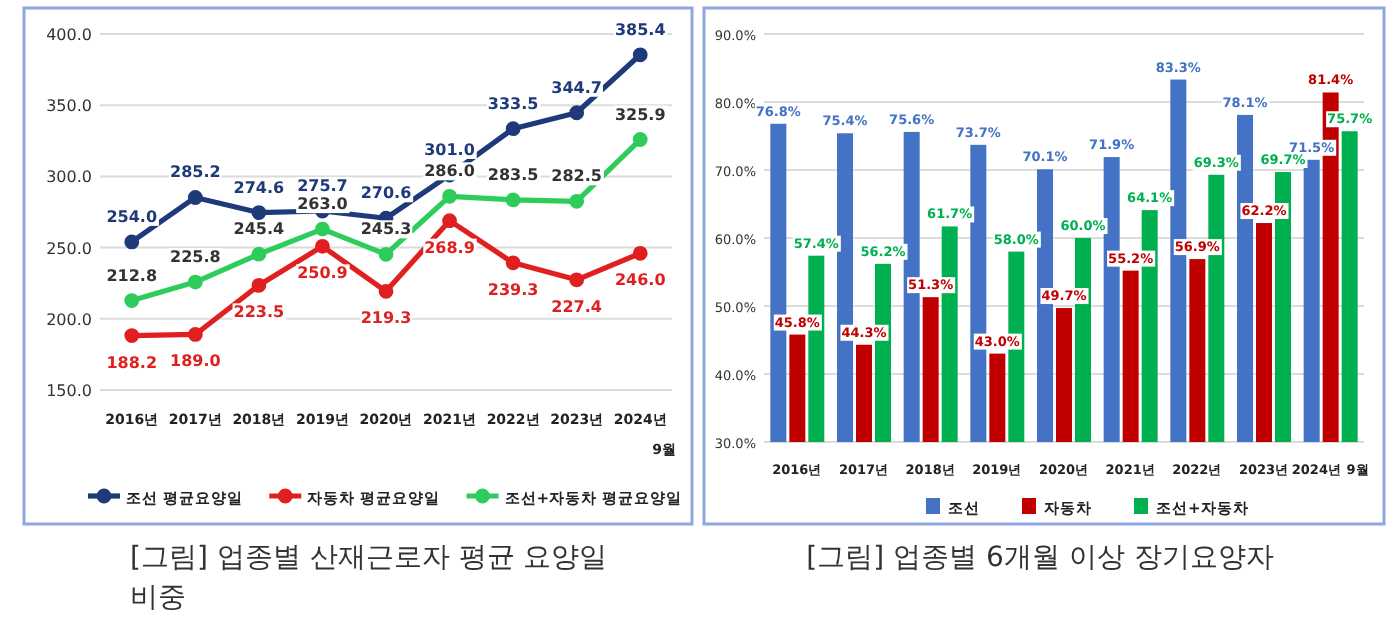  Describe the element at coordinates (69, 35) in the screenshot. I see `y-tick-label: 400.0` at that location.